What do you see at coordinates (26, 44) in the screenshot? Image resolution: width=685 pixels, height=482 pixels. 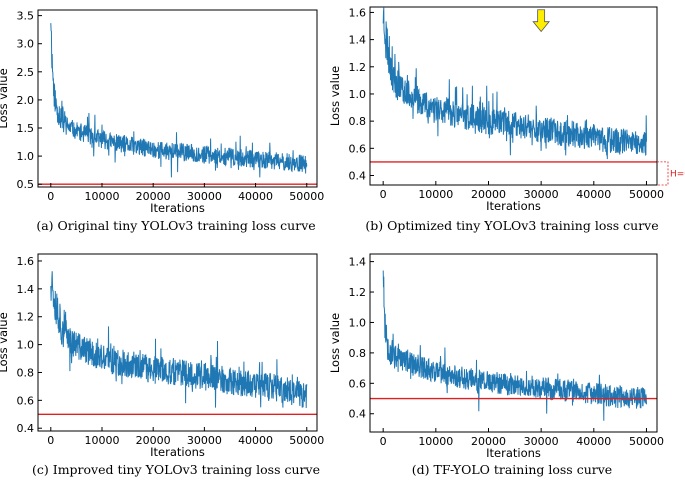 I see `y-tick-label: 3.0` at bounding box center [26, 44].